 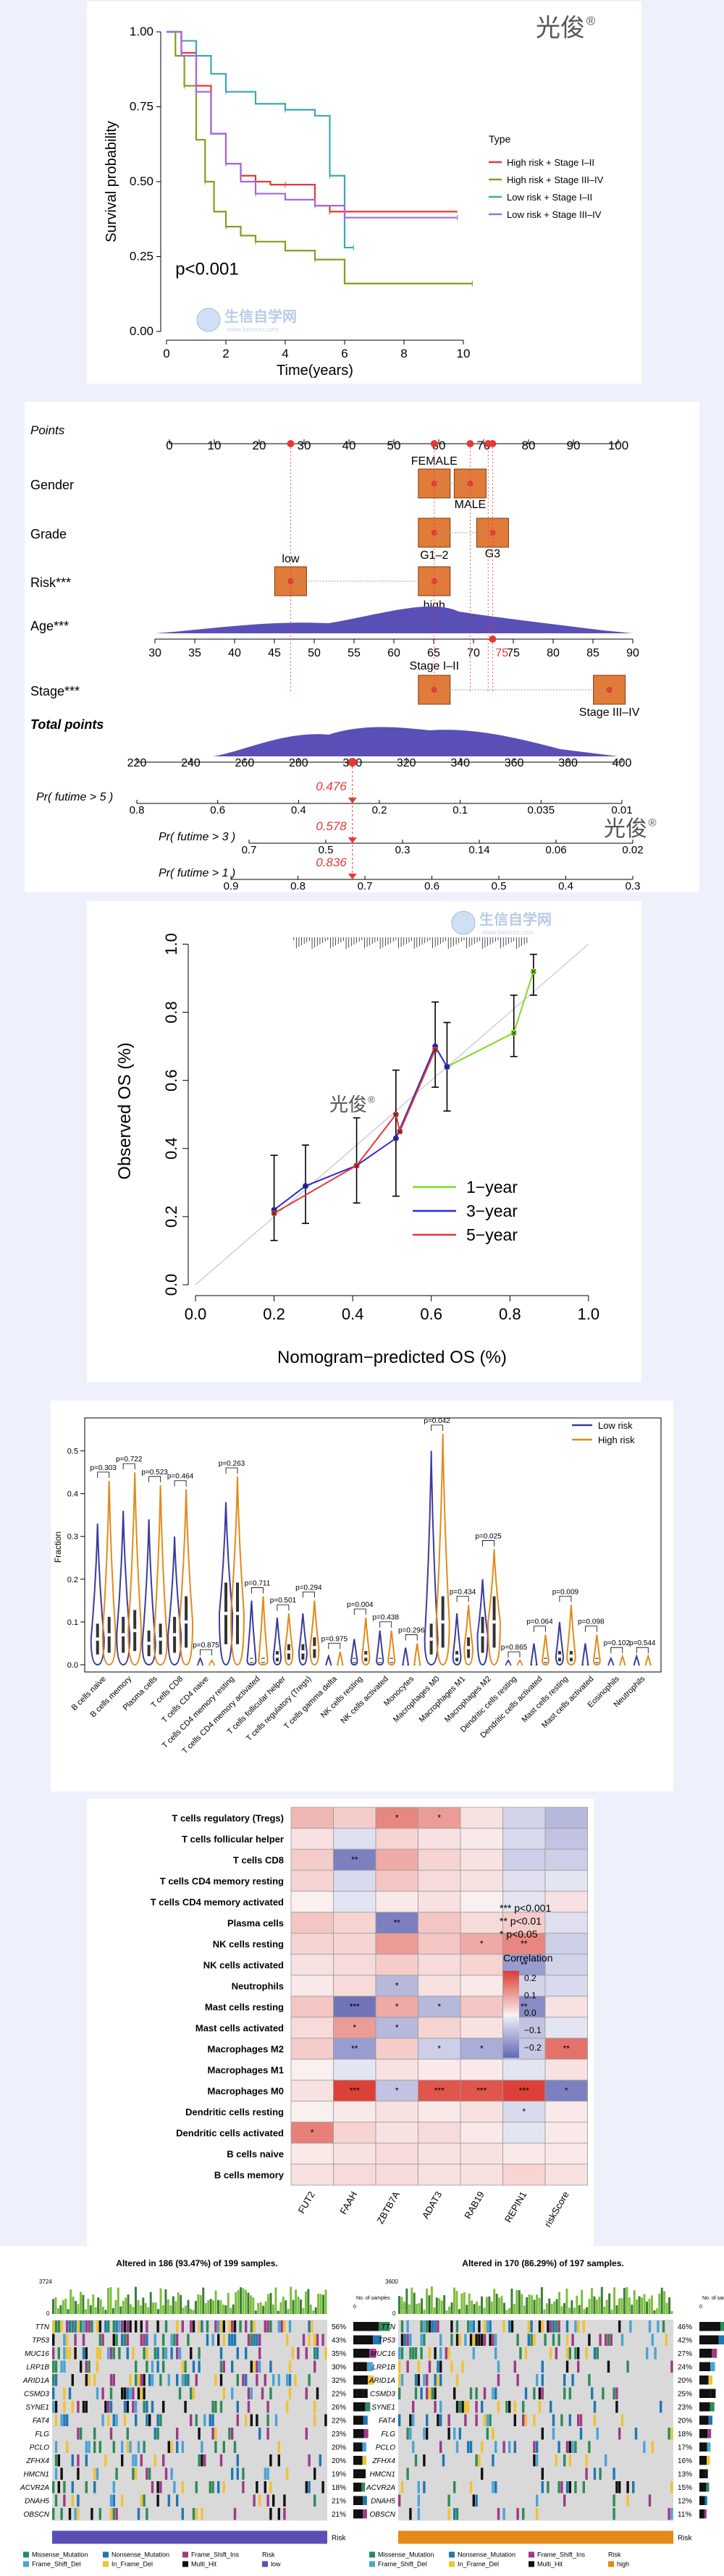 I want to click on nomo-prob-tick-label: 0.3, so click(x=403, y=850).